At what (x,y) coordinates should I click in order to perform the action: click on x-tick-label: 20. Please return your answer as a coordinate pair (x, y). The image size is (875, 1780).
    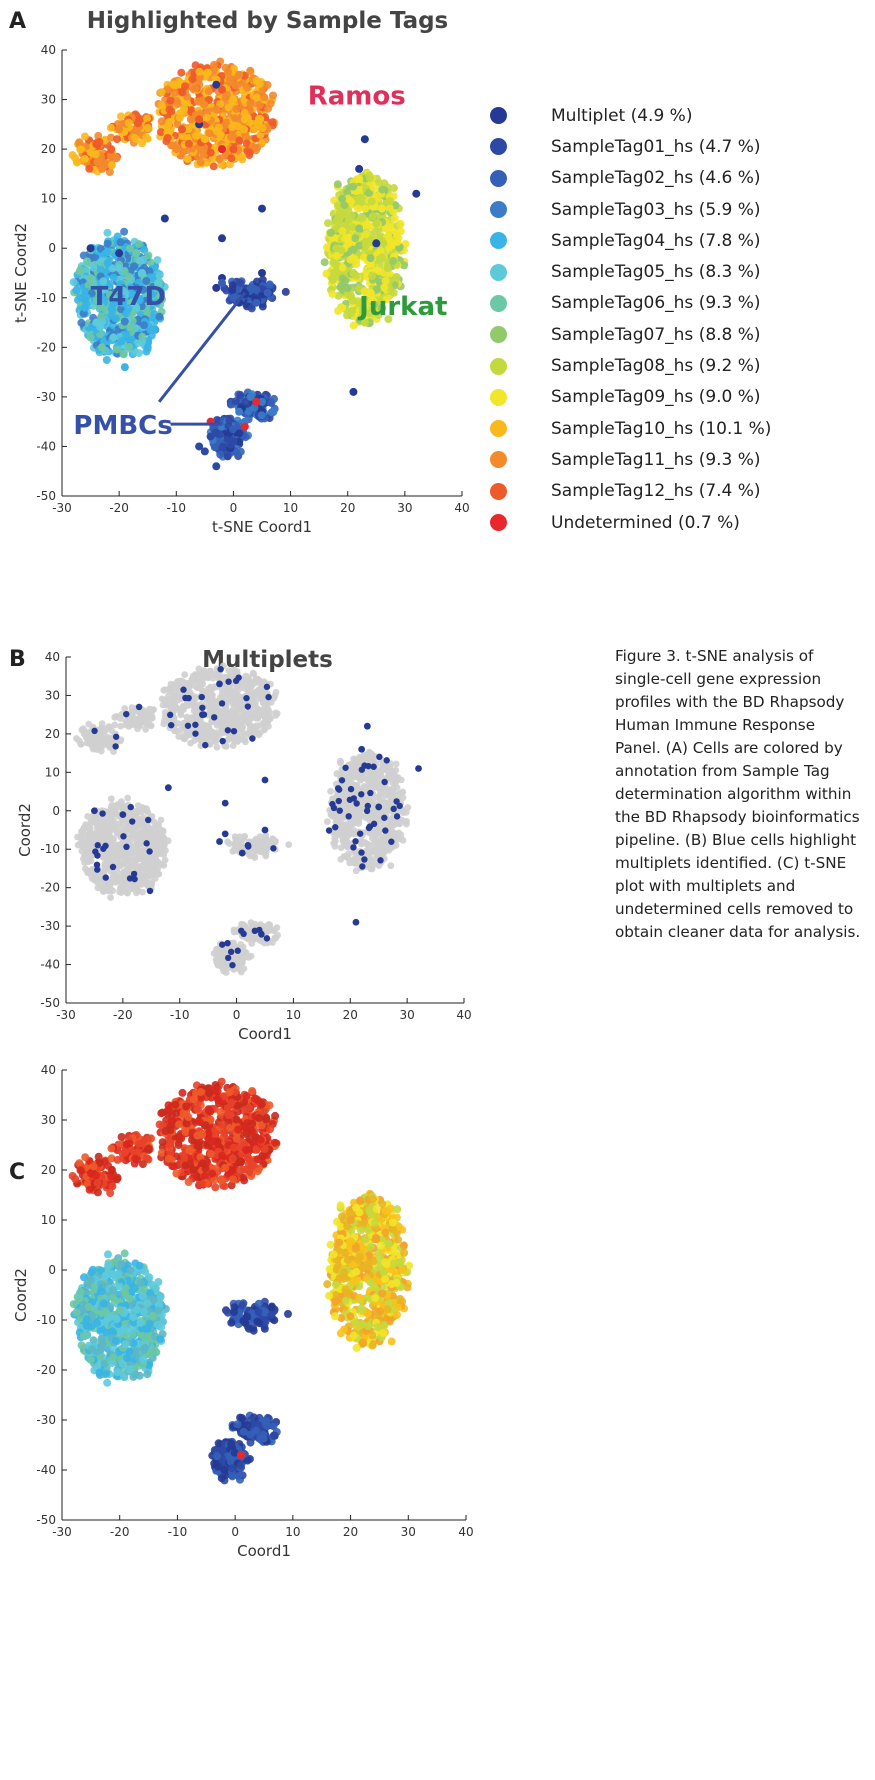
    Looking at the image, I should click on (347, 508).